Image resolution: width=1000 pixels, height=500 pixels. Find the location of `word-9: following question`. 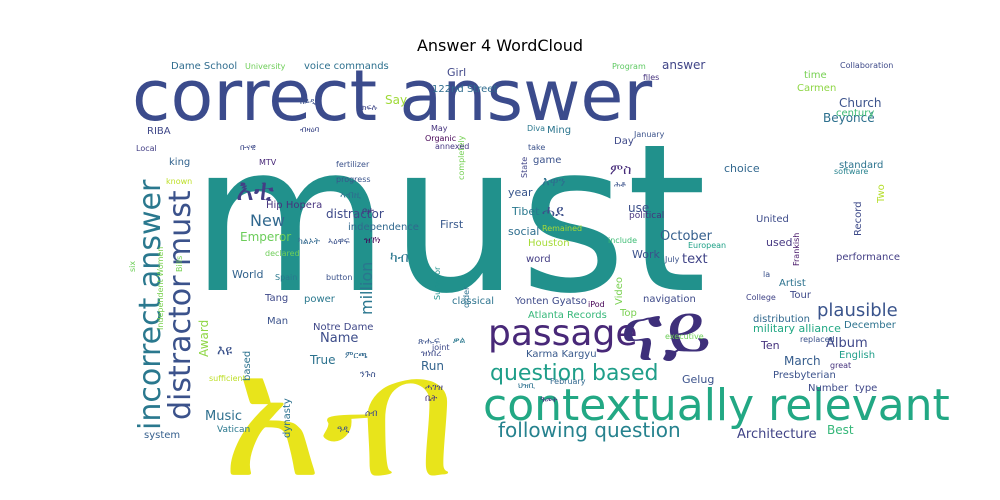

word-9: following question is located at coordinates (589, 430).